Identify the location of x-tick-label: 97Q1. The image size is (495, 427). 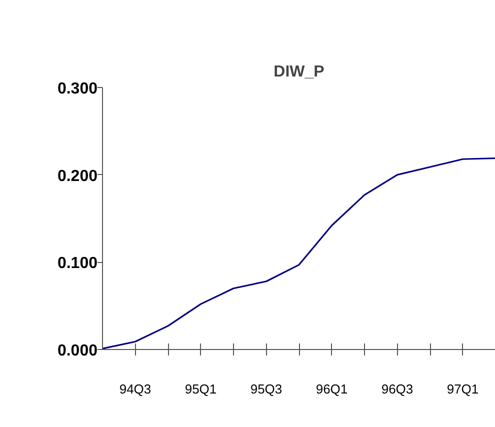
(462, 389).